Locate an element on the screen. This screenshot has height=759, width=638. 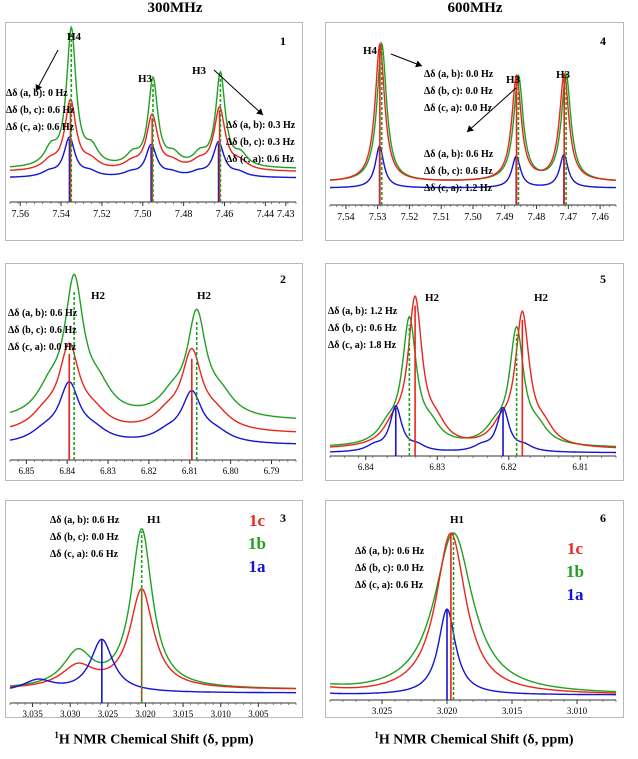
panel-number: 4 is located at coordinates (603, 41).